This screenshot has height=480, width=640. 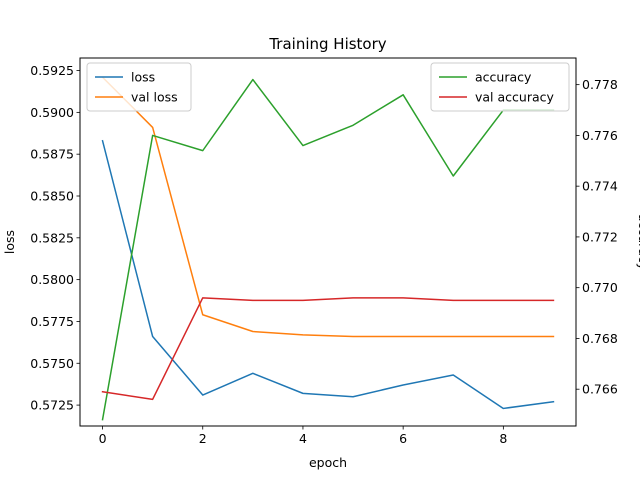 What do you see at coordinates (638, 242) in the screenshot?
I see `y-axis-right-label: accuracy` at bounding box center [638, 242].